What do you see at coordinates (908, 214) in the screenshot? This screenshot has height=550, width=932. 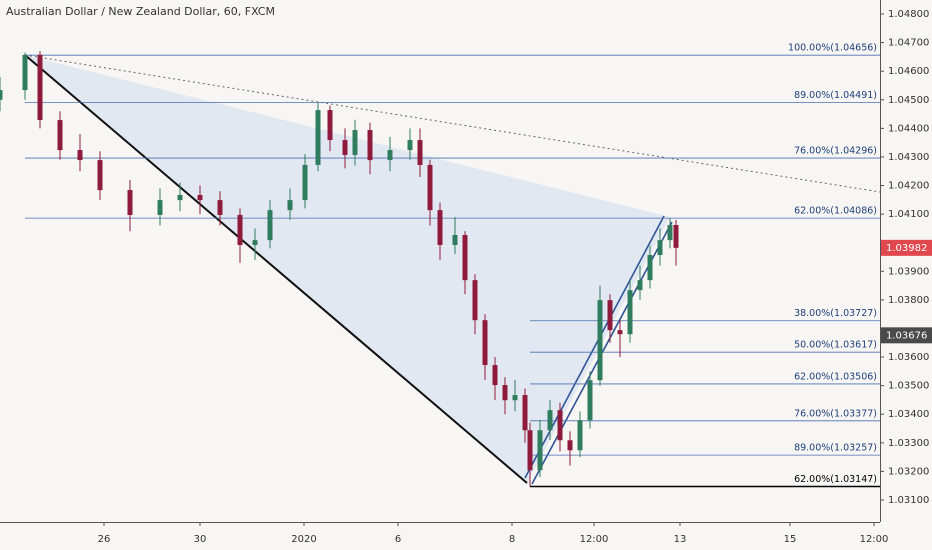 I see `y-tick-label: 1.04100` at bounding box center [908, 214].